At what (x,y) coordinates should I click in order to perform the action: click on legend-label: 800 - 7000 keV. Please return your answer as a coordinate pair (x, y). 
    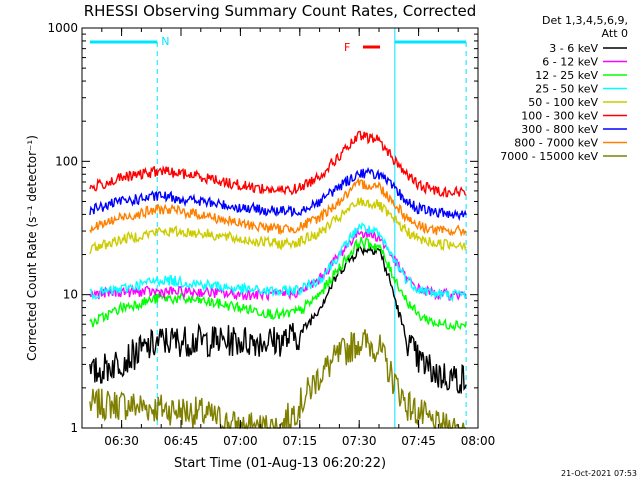
    Looking at the image, I should click on (556, 143).